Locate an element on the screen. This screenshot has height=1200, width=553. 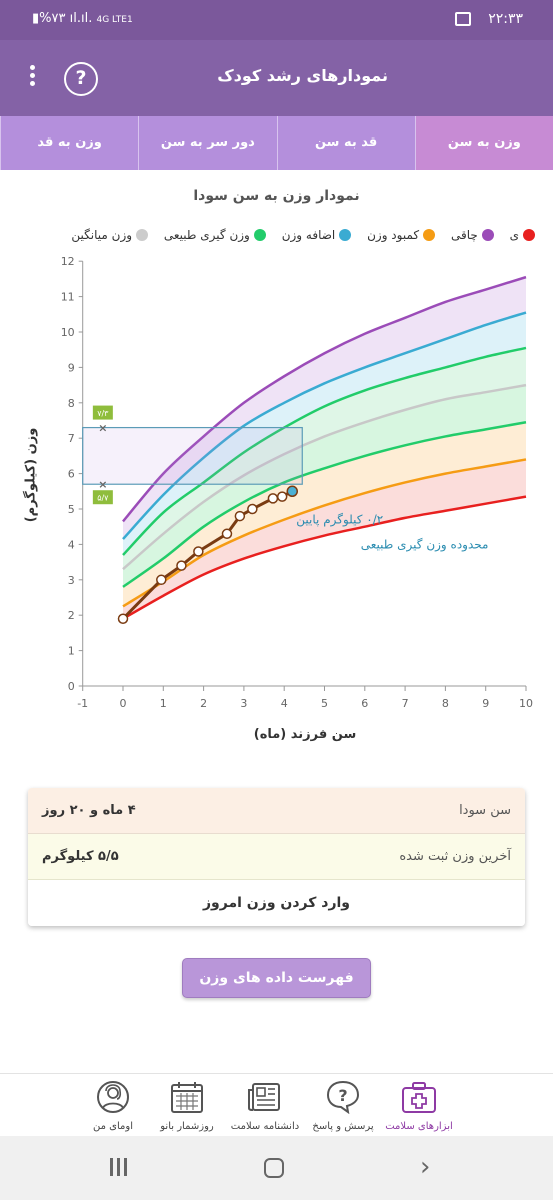
y-axis-label: وزن (کیلوگرم) is located at coordinates (31, 475).